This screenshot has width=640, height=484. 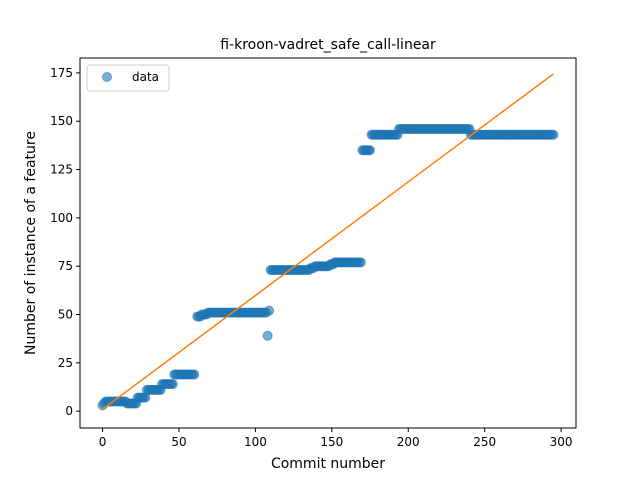 What do you see at coordinates (484, 442) in the screenshot?
I see `x-tick-label: 250` at bounding box center [484, 442].